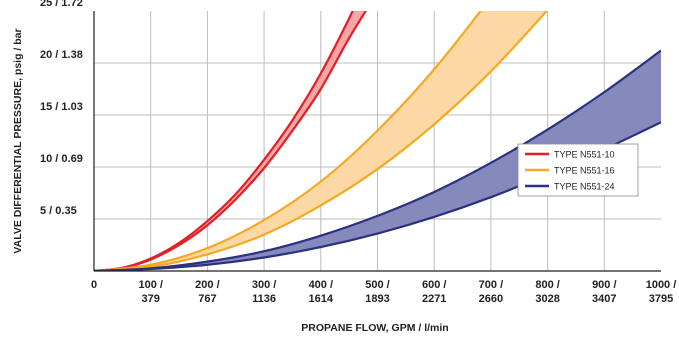 This screenshot has width=679, height=344. I want to click on x-tick-label-metric: 379, so click(151, 299).